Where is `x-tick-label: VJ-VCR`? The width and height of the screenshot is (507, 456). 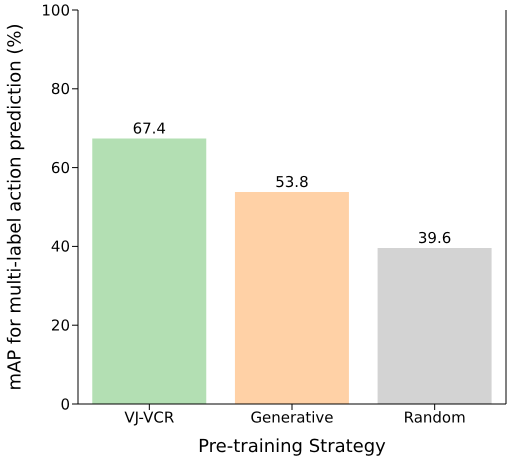 x-tick-label: VJ-VCR is located at coordinates (149, 417).